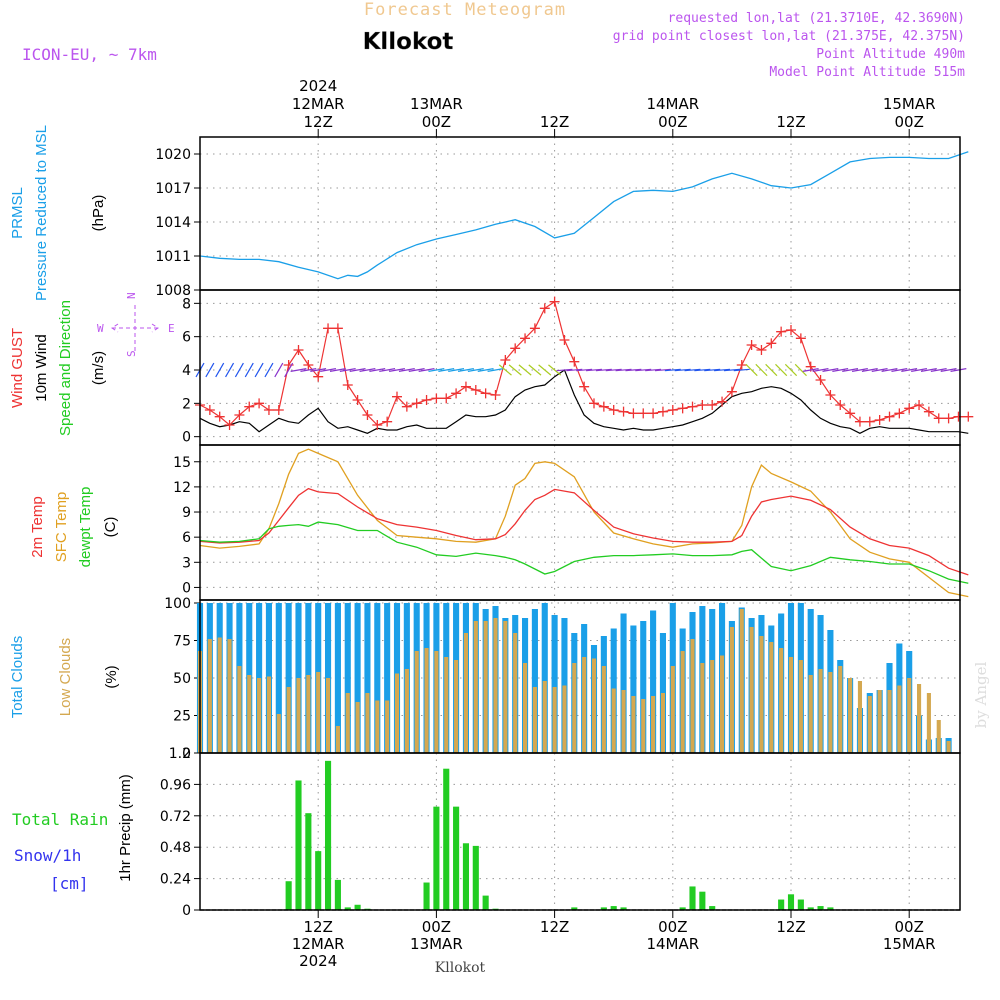 Image resolution: width=1000 pixels, height=1000 pixels. Describe the element at coordinates (186, 513) in the screenshot. I see `tick-label-y: 9` at that location.